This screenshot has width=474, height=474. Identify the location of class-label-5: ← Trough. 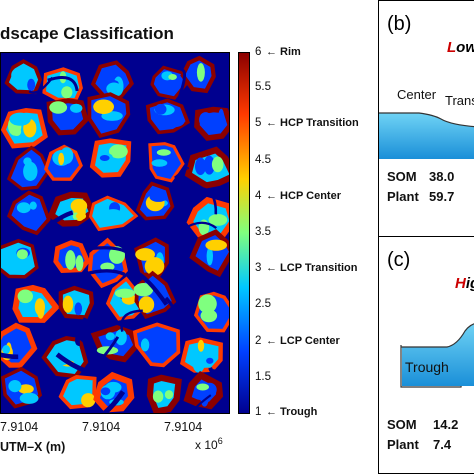
(292, 412).